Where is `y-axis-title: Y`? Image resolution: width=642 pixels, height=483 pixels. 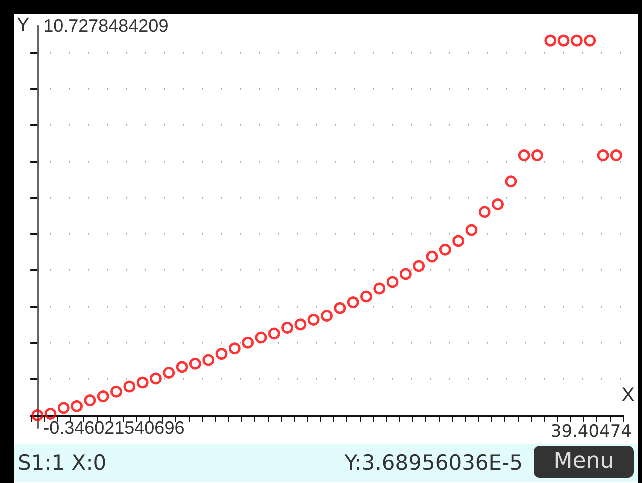 y-axis-title: Y is located at coordinates (23, 25).